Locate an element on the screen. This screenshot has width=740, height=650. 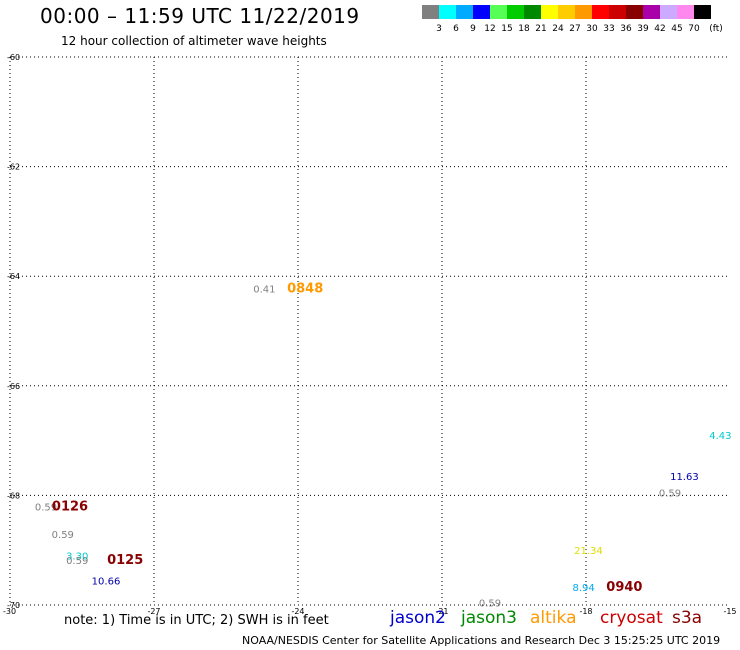
satellite-s3a: s3a is located at coordinates (687, 618).